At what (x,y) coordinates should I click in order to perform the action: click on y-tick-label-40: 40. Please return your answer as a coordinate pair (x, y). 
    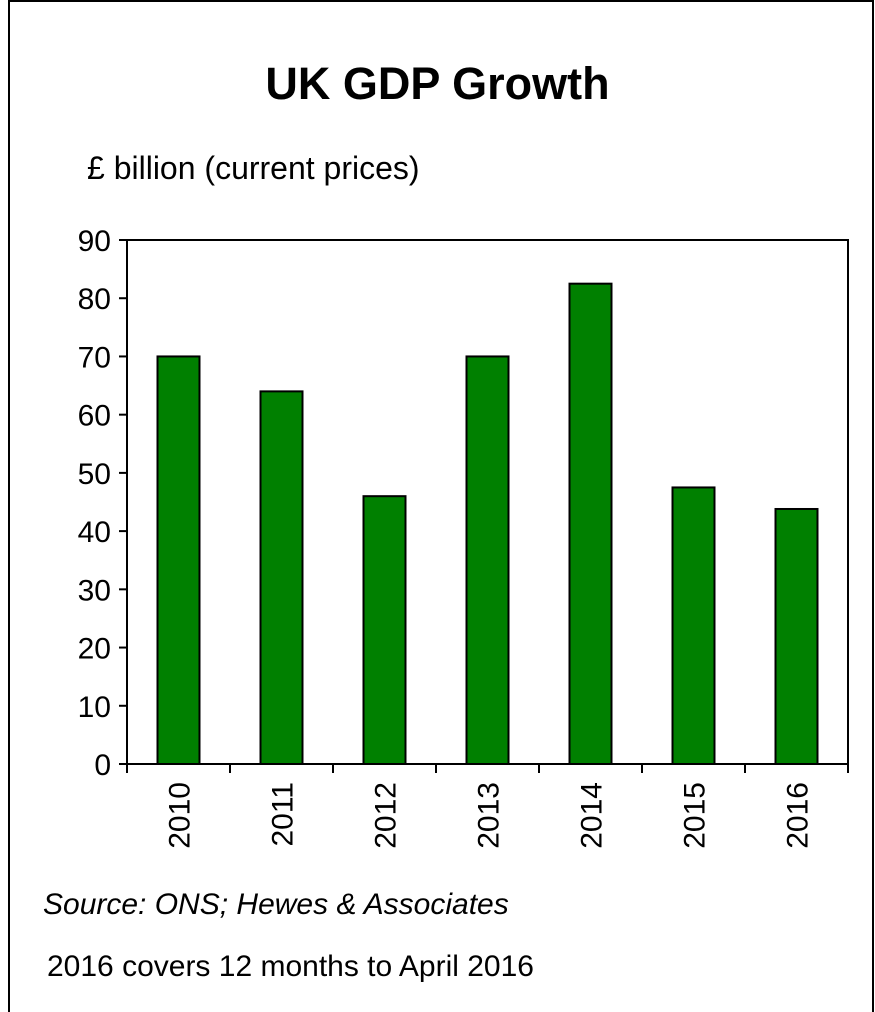
    Looking at the image, I should click on (94, 532).